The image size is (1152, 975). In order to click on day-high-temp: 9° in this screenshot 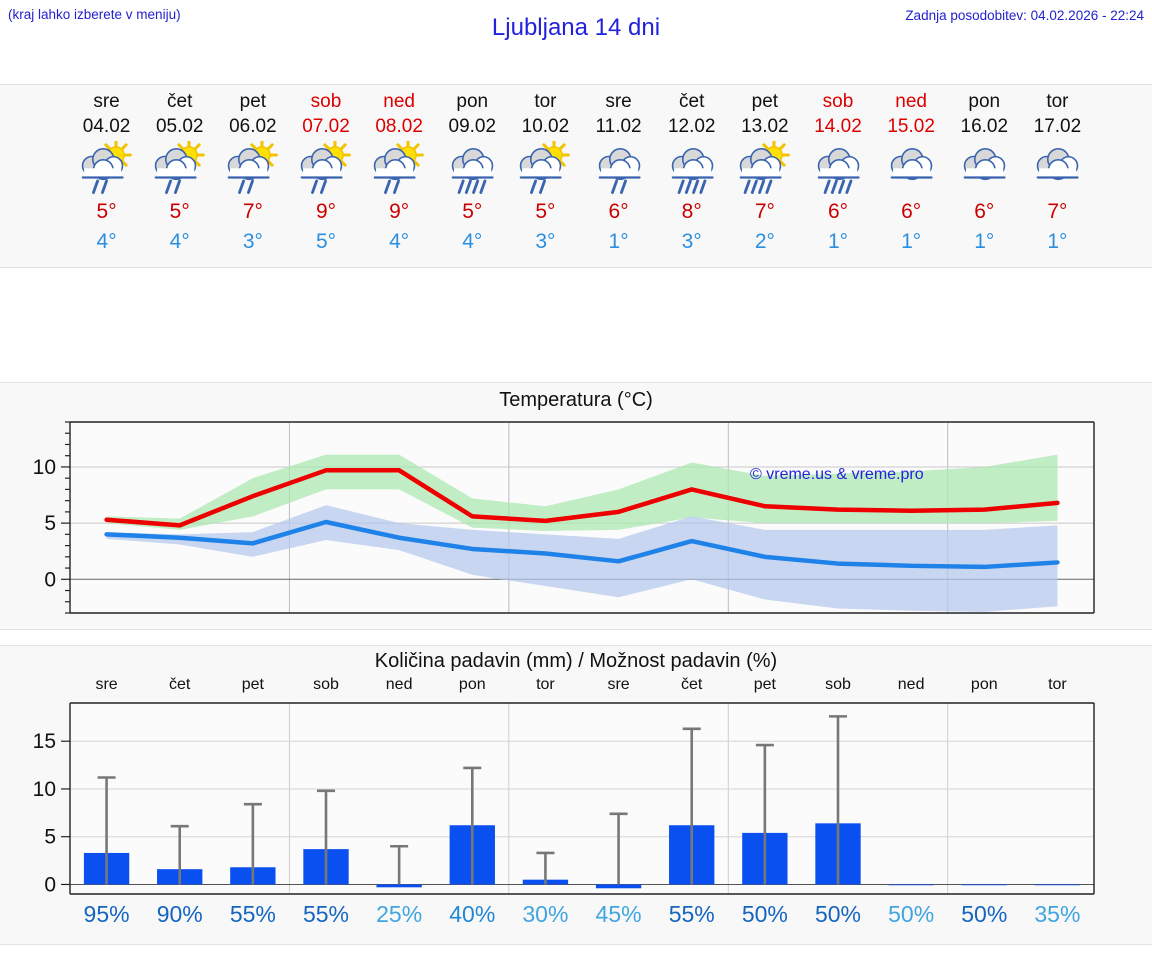, I will do `click(399, 211)`.